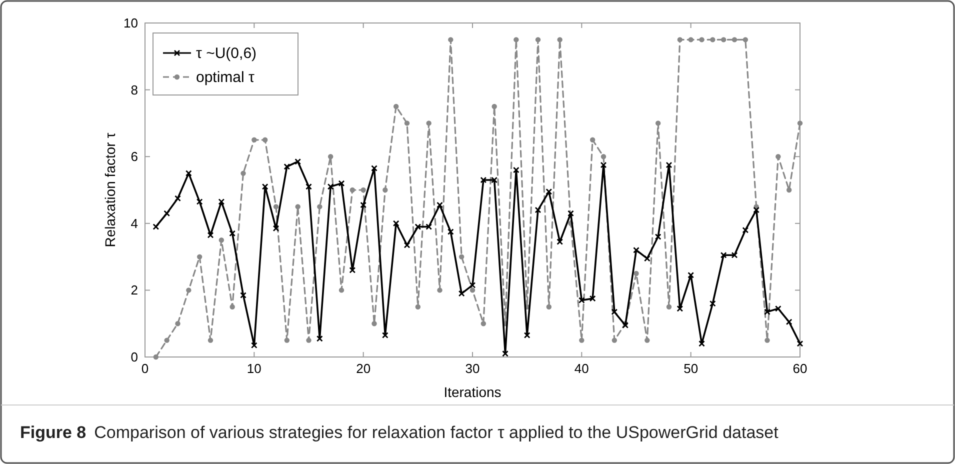  What do you see at coordinates (581, 368) in the screenshot?
I see `x-tick-label: 40` at bounding box center [581, 368].